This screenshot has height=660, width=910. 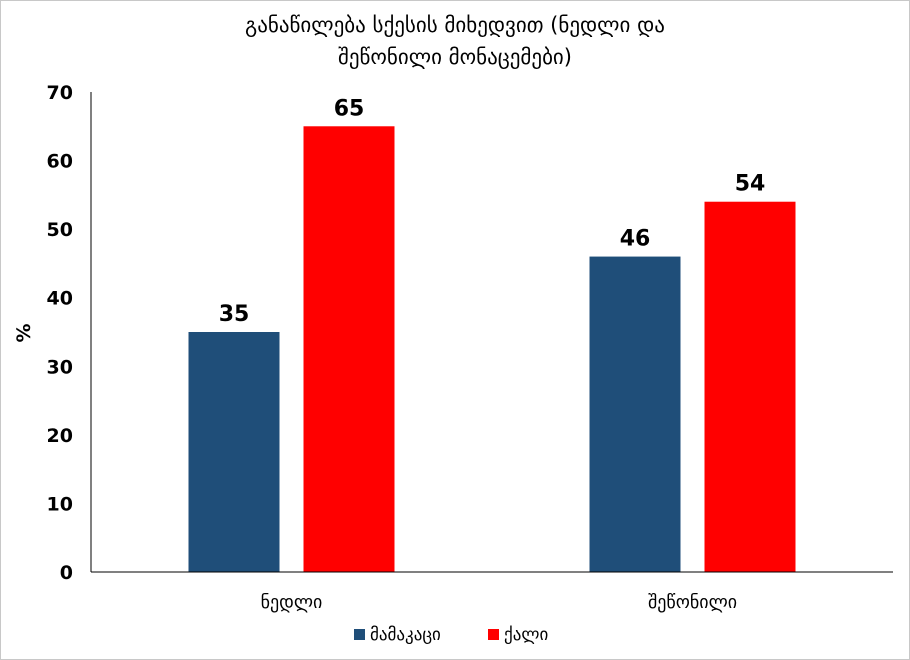 I want to click on legend-label-male: მამაკაცი, so click(x=405, y=635).